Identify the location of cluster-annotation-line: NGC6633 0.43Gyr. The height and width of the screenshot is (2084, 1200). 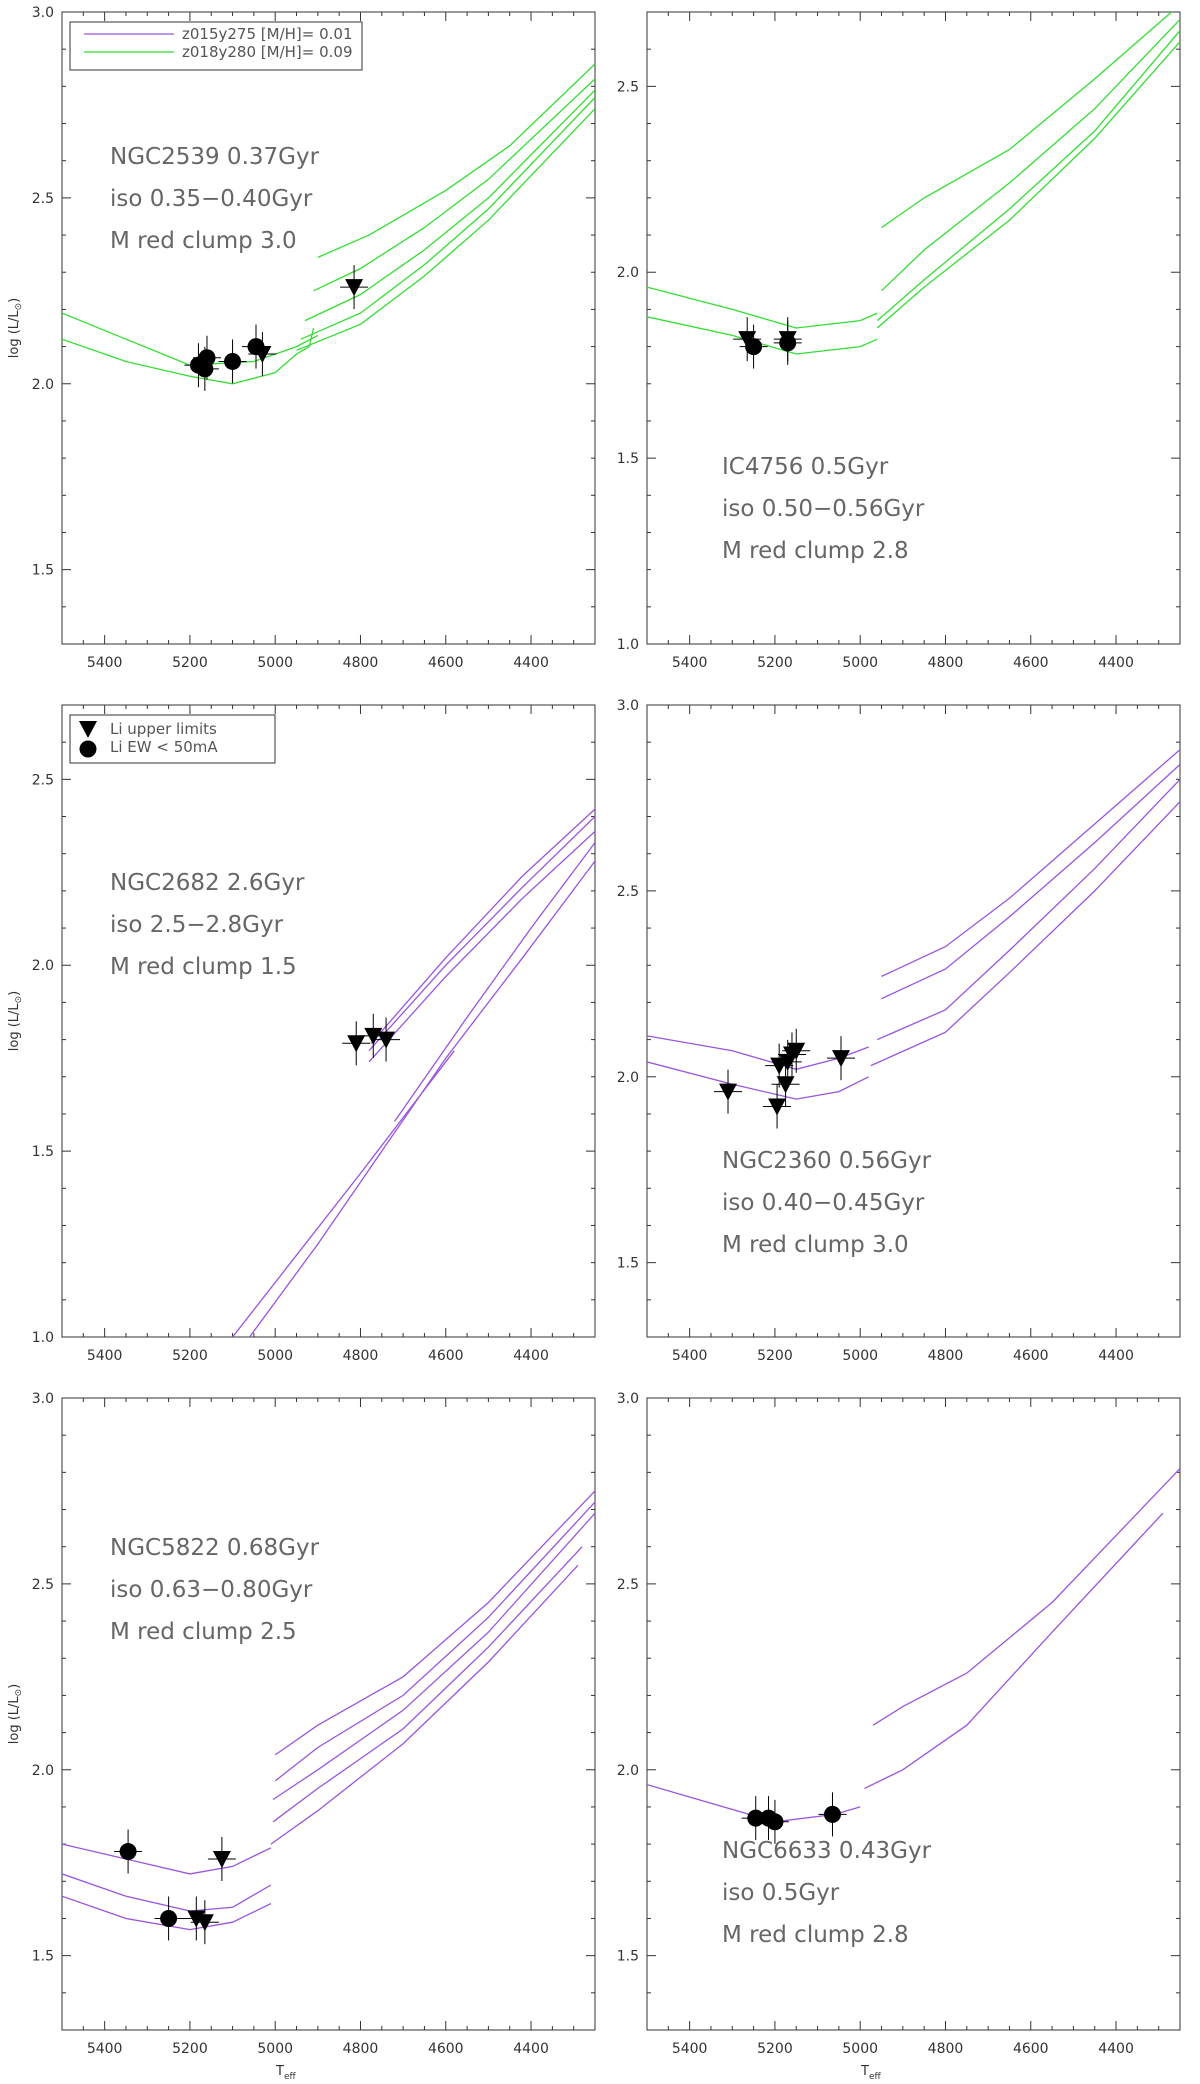
(827, 1851).